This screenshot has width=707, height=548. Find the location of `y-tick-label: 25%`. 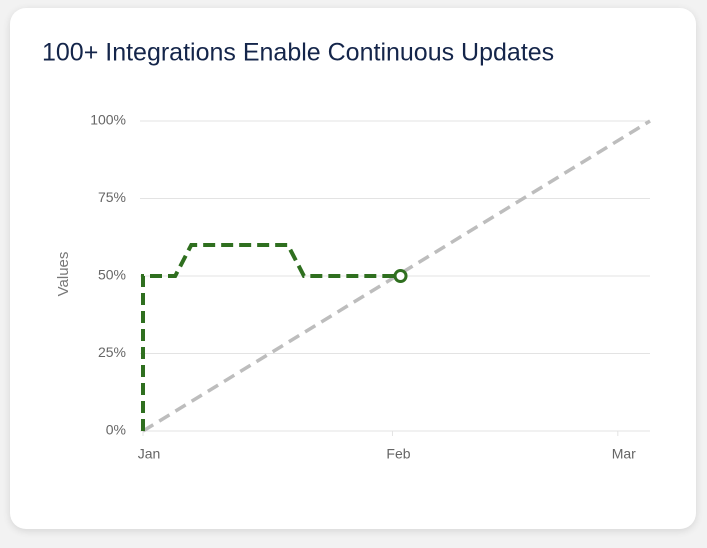

y-tick-label: 25% is located at coordinates (112, 352).